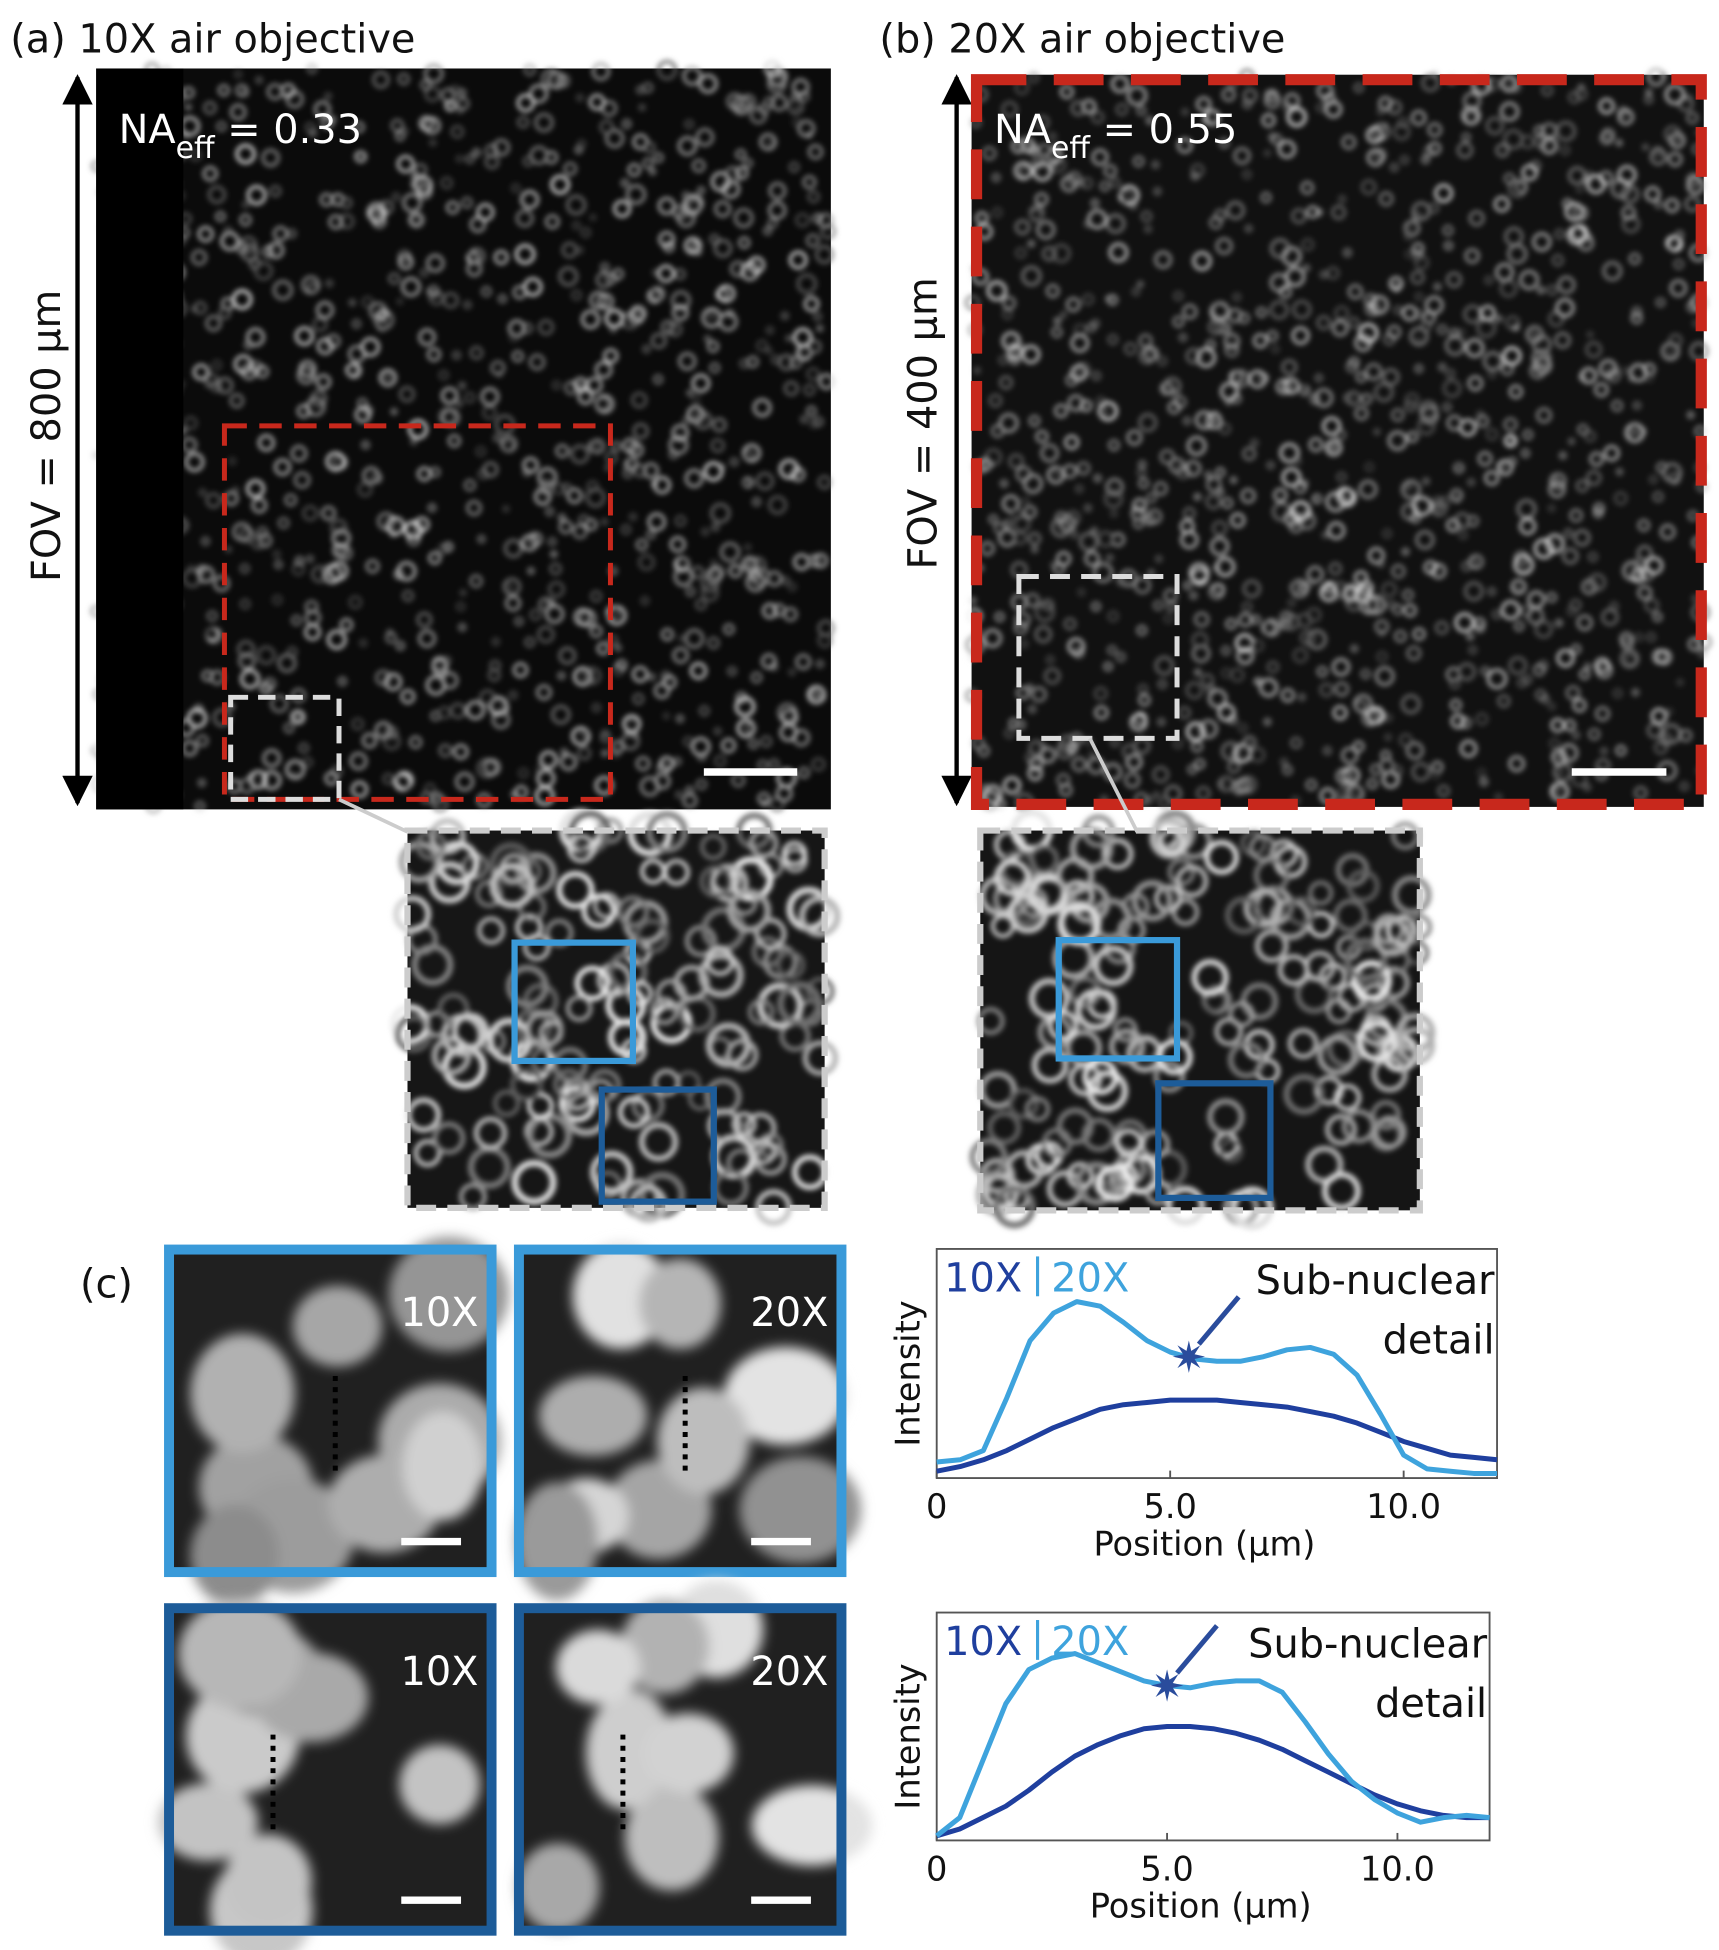 This screenshot has height=1950, width=1719. What do you see at coordinates (196, 148) in the screenshot?
I see `na-sub: eff` at bounding box center [196, 148].